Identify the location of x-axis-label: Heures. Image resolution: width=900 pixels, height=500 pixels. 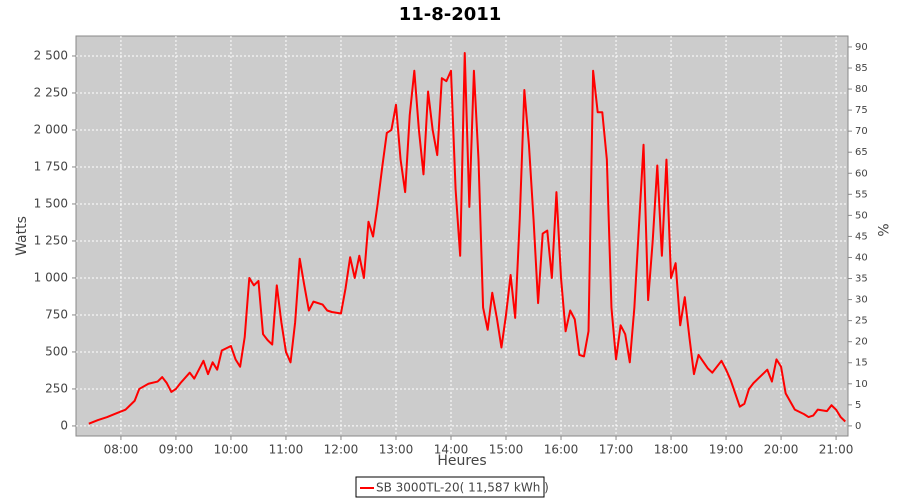
(461, 461).